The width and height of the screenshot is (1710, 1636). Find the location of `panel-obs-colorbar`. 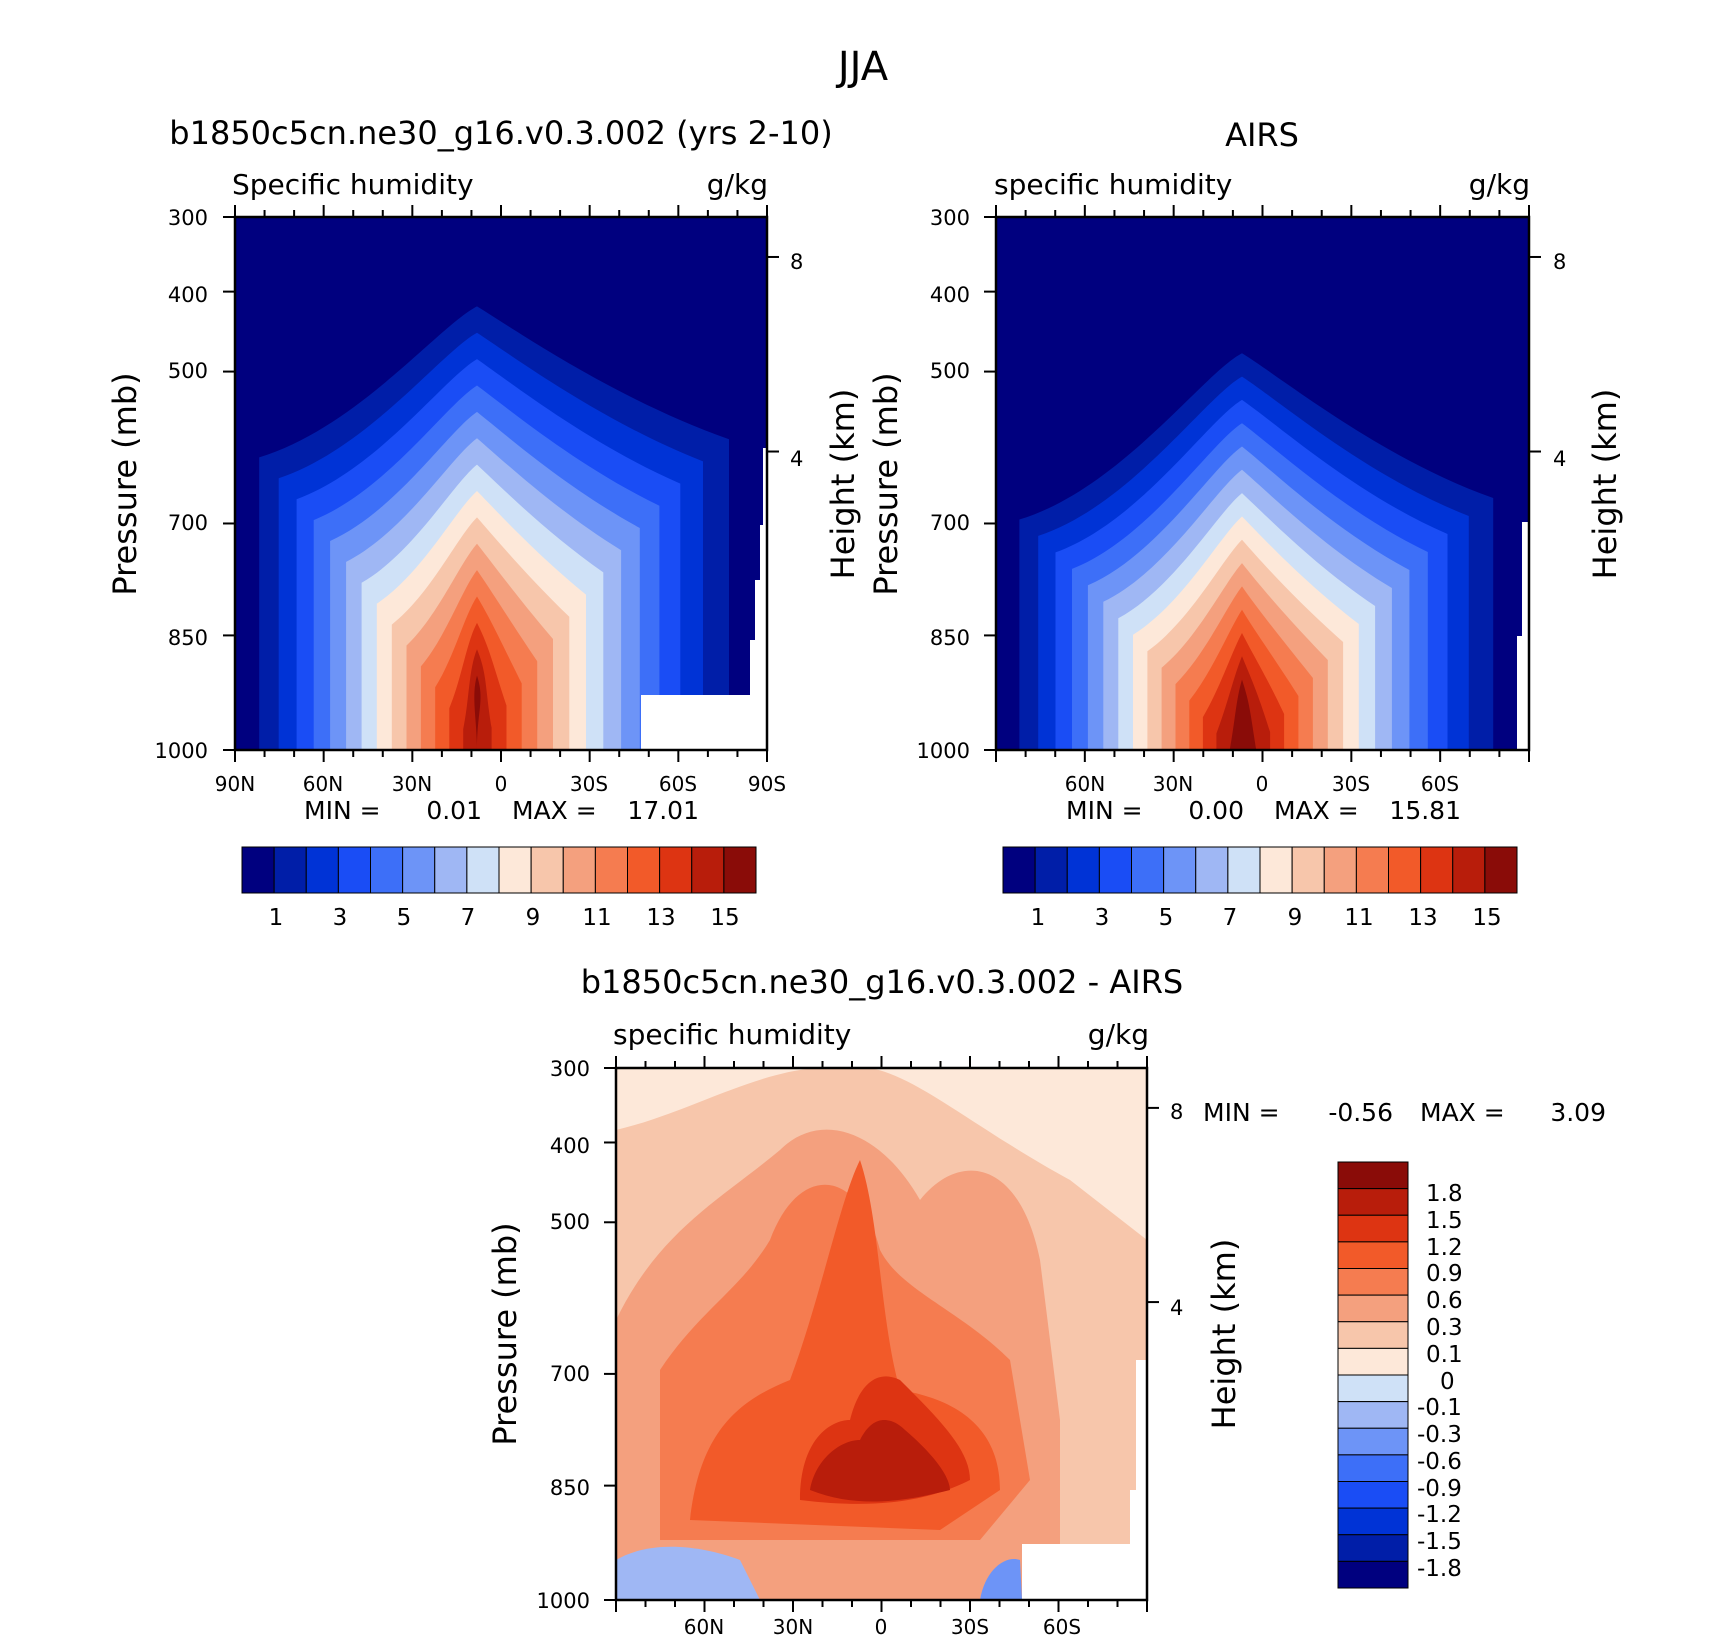

panel-obs-colorbar is located at coordinates (1260, 870).